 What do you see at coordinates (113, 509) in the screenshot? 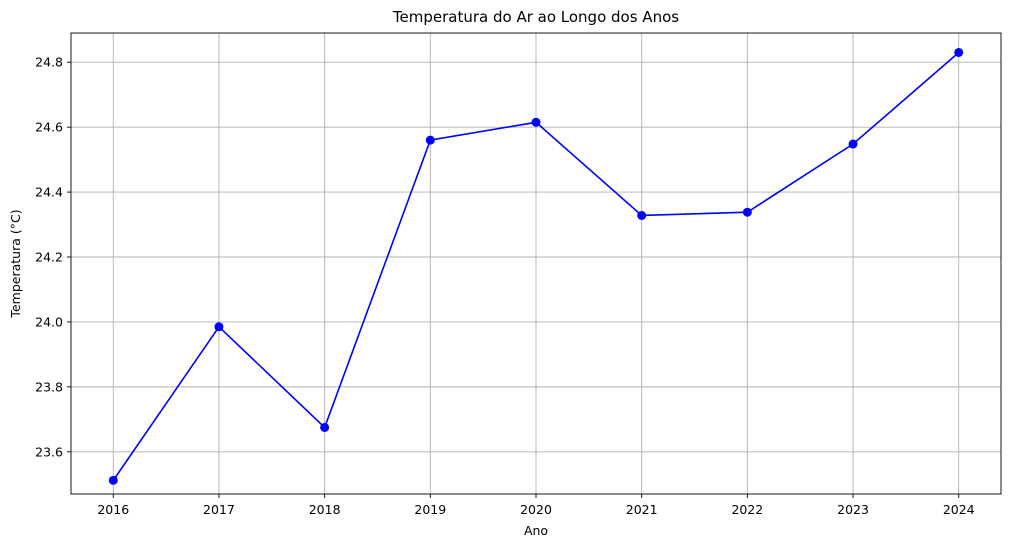
I see `x-tick-label: 2016` at bounding box center [113, 509].